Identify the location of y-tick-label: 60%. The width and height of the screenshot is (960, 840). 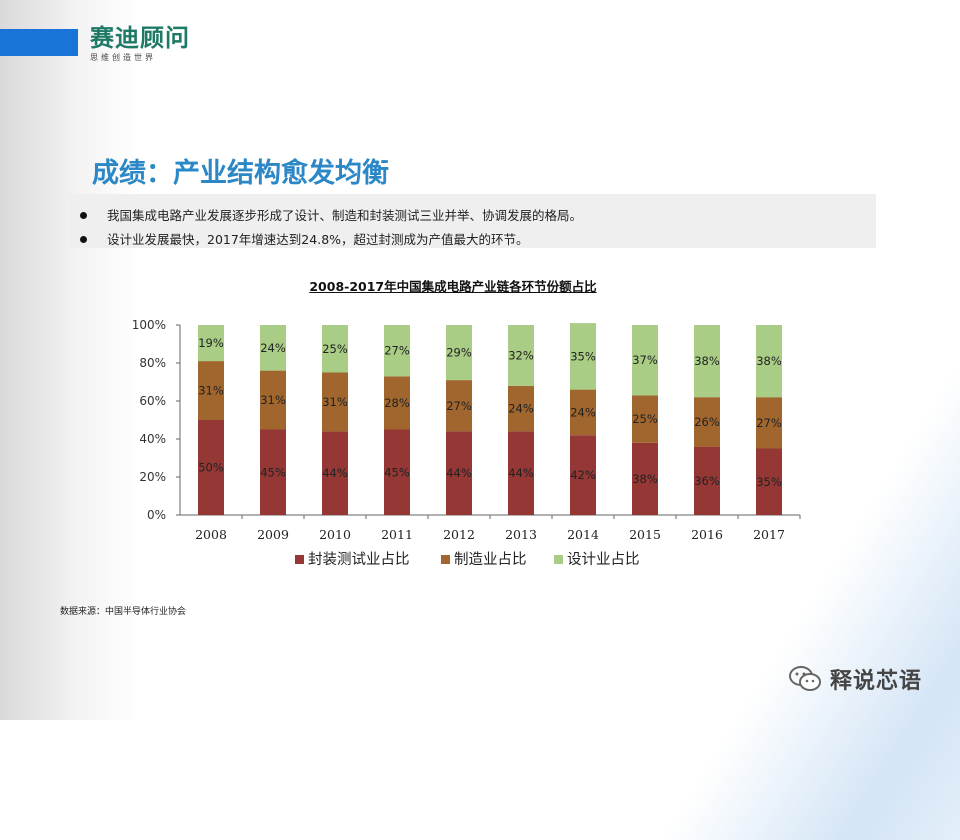
(152, 401).